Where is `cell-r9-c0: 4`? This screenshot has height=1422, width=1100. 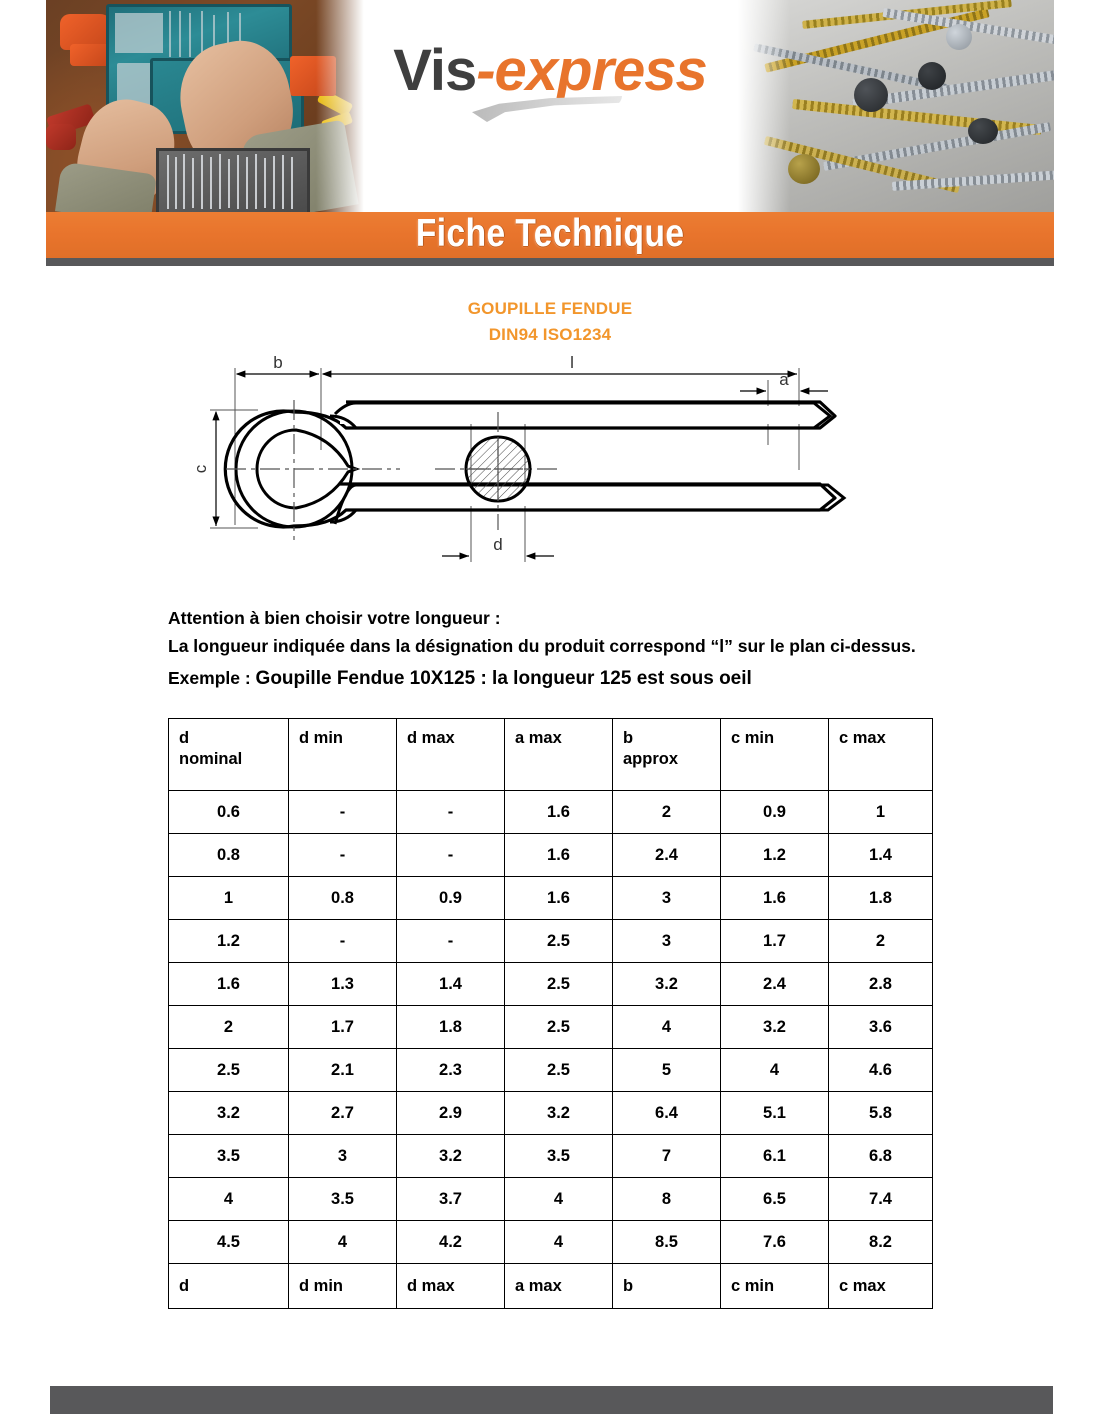 cell-r9-c0: 4 is located at coordinates (228, 1199).